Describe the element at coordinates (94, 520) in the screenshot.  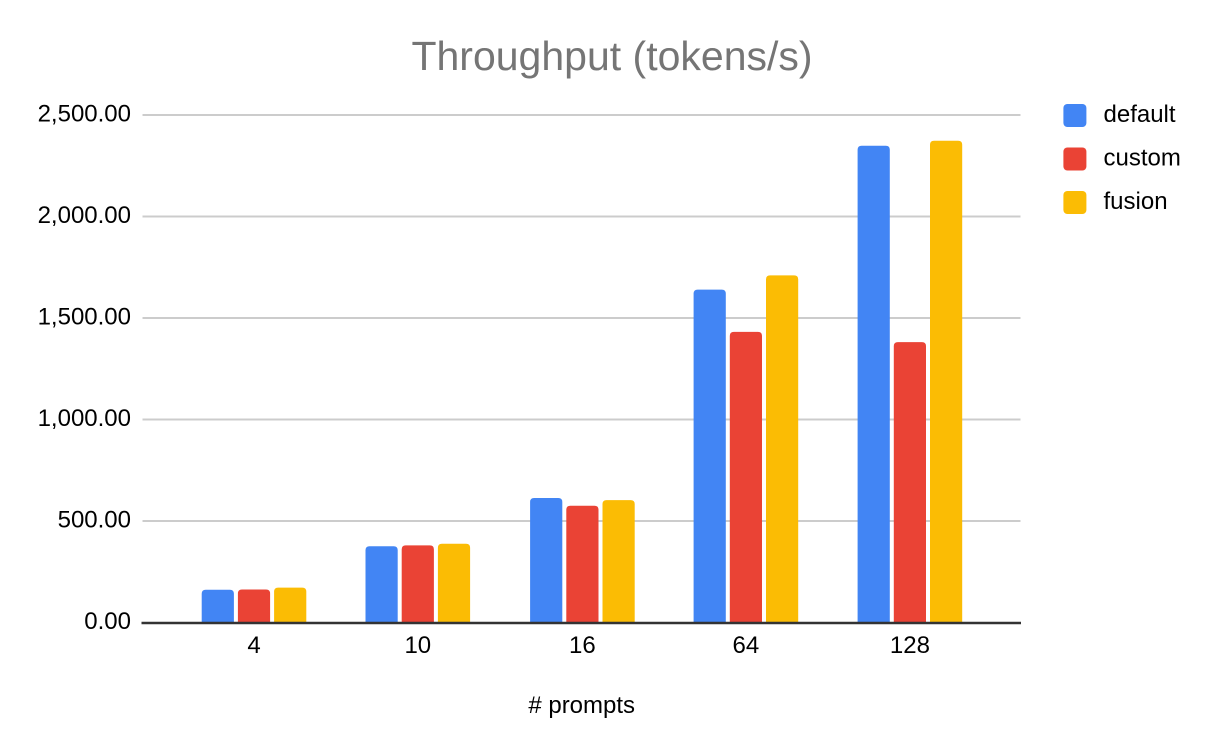
I see `svg-text: 500.00` at that location.